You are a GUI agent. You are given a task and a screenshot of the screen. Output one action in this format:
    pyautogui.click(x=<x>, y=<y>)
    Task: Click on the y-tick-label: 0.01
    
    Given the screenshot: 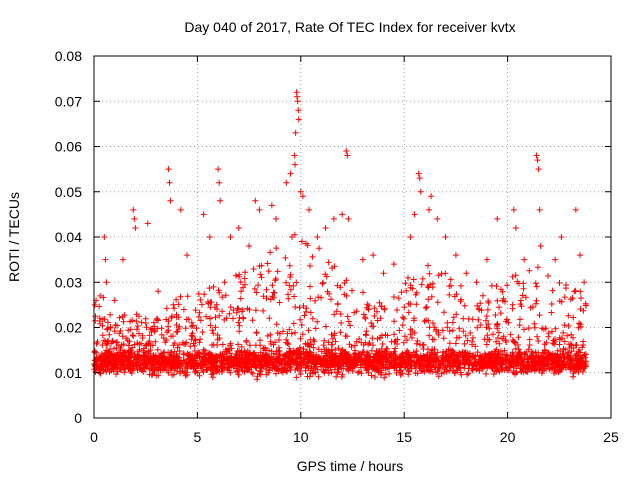 What is the action you would take?
    pyautogui.click(x=68, y=373)
    